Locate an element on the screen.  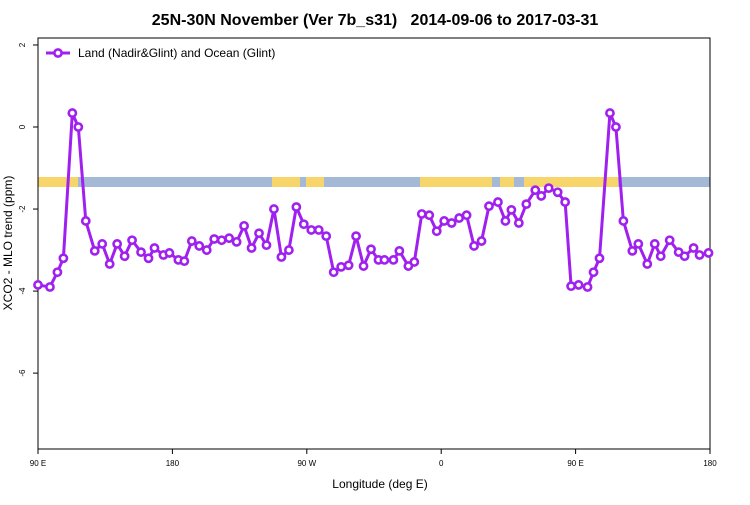
legend-marker is located at coordinates (58, 53).